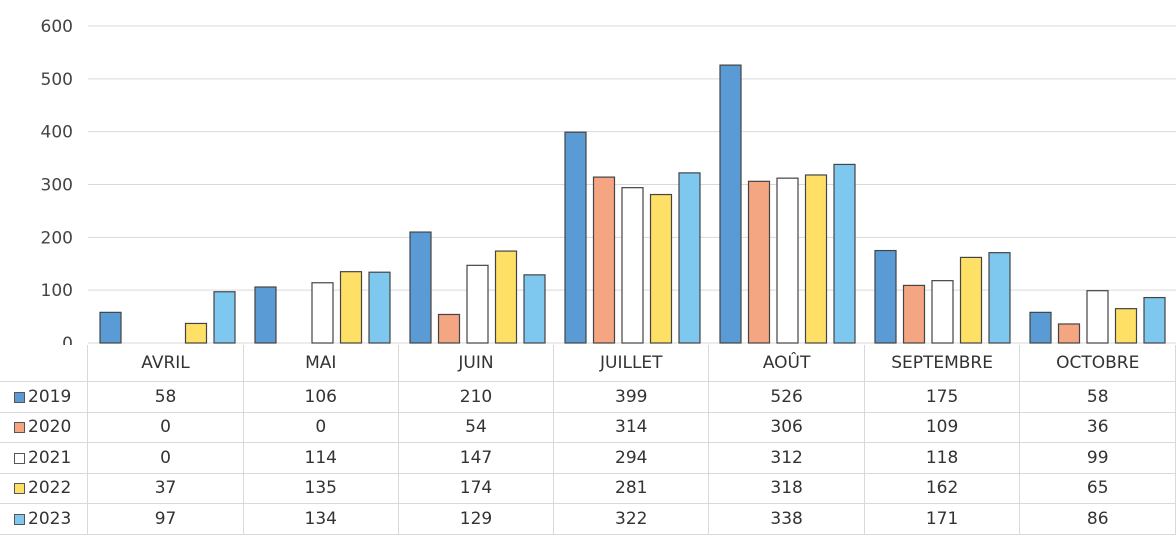 This screenshot has height=558, width=1176. What do you see at coordinates (50, 457) in the screenshot?
I see `series-name: 2021` at bounding box center [50, 457].